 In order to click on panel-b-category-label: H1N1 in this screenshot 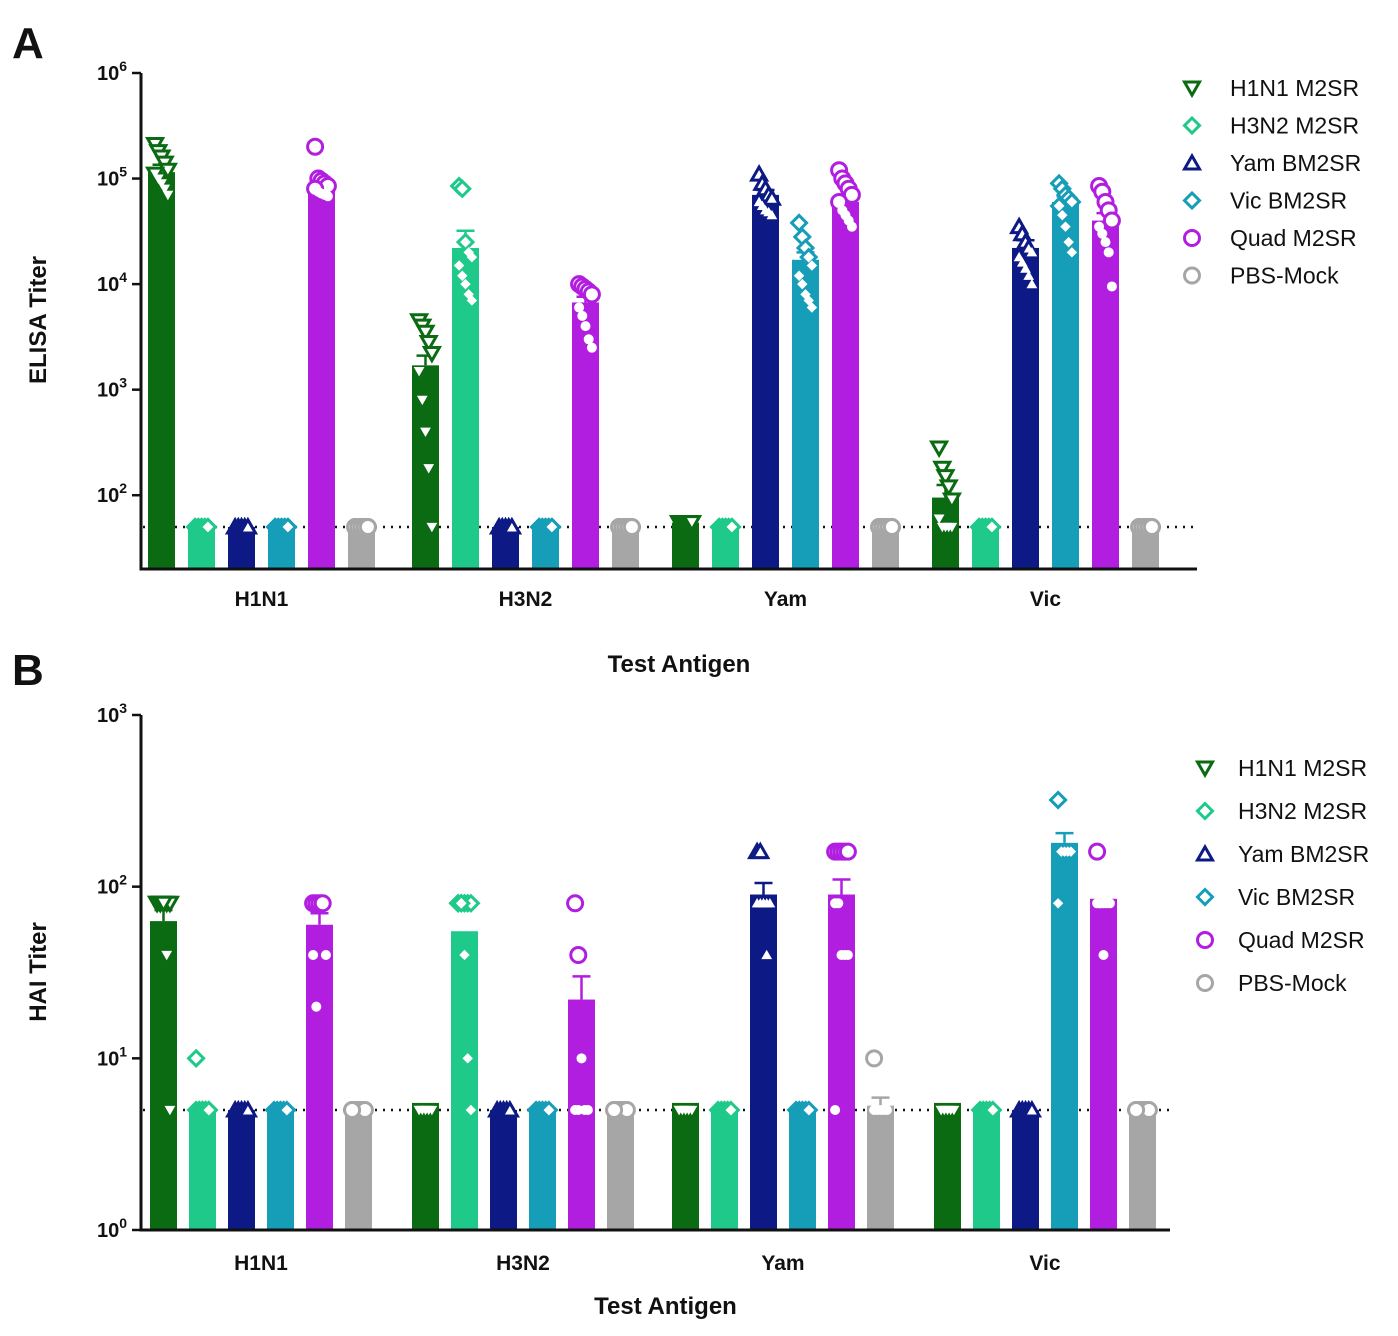, I will do `click(261, 1263)`.